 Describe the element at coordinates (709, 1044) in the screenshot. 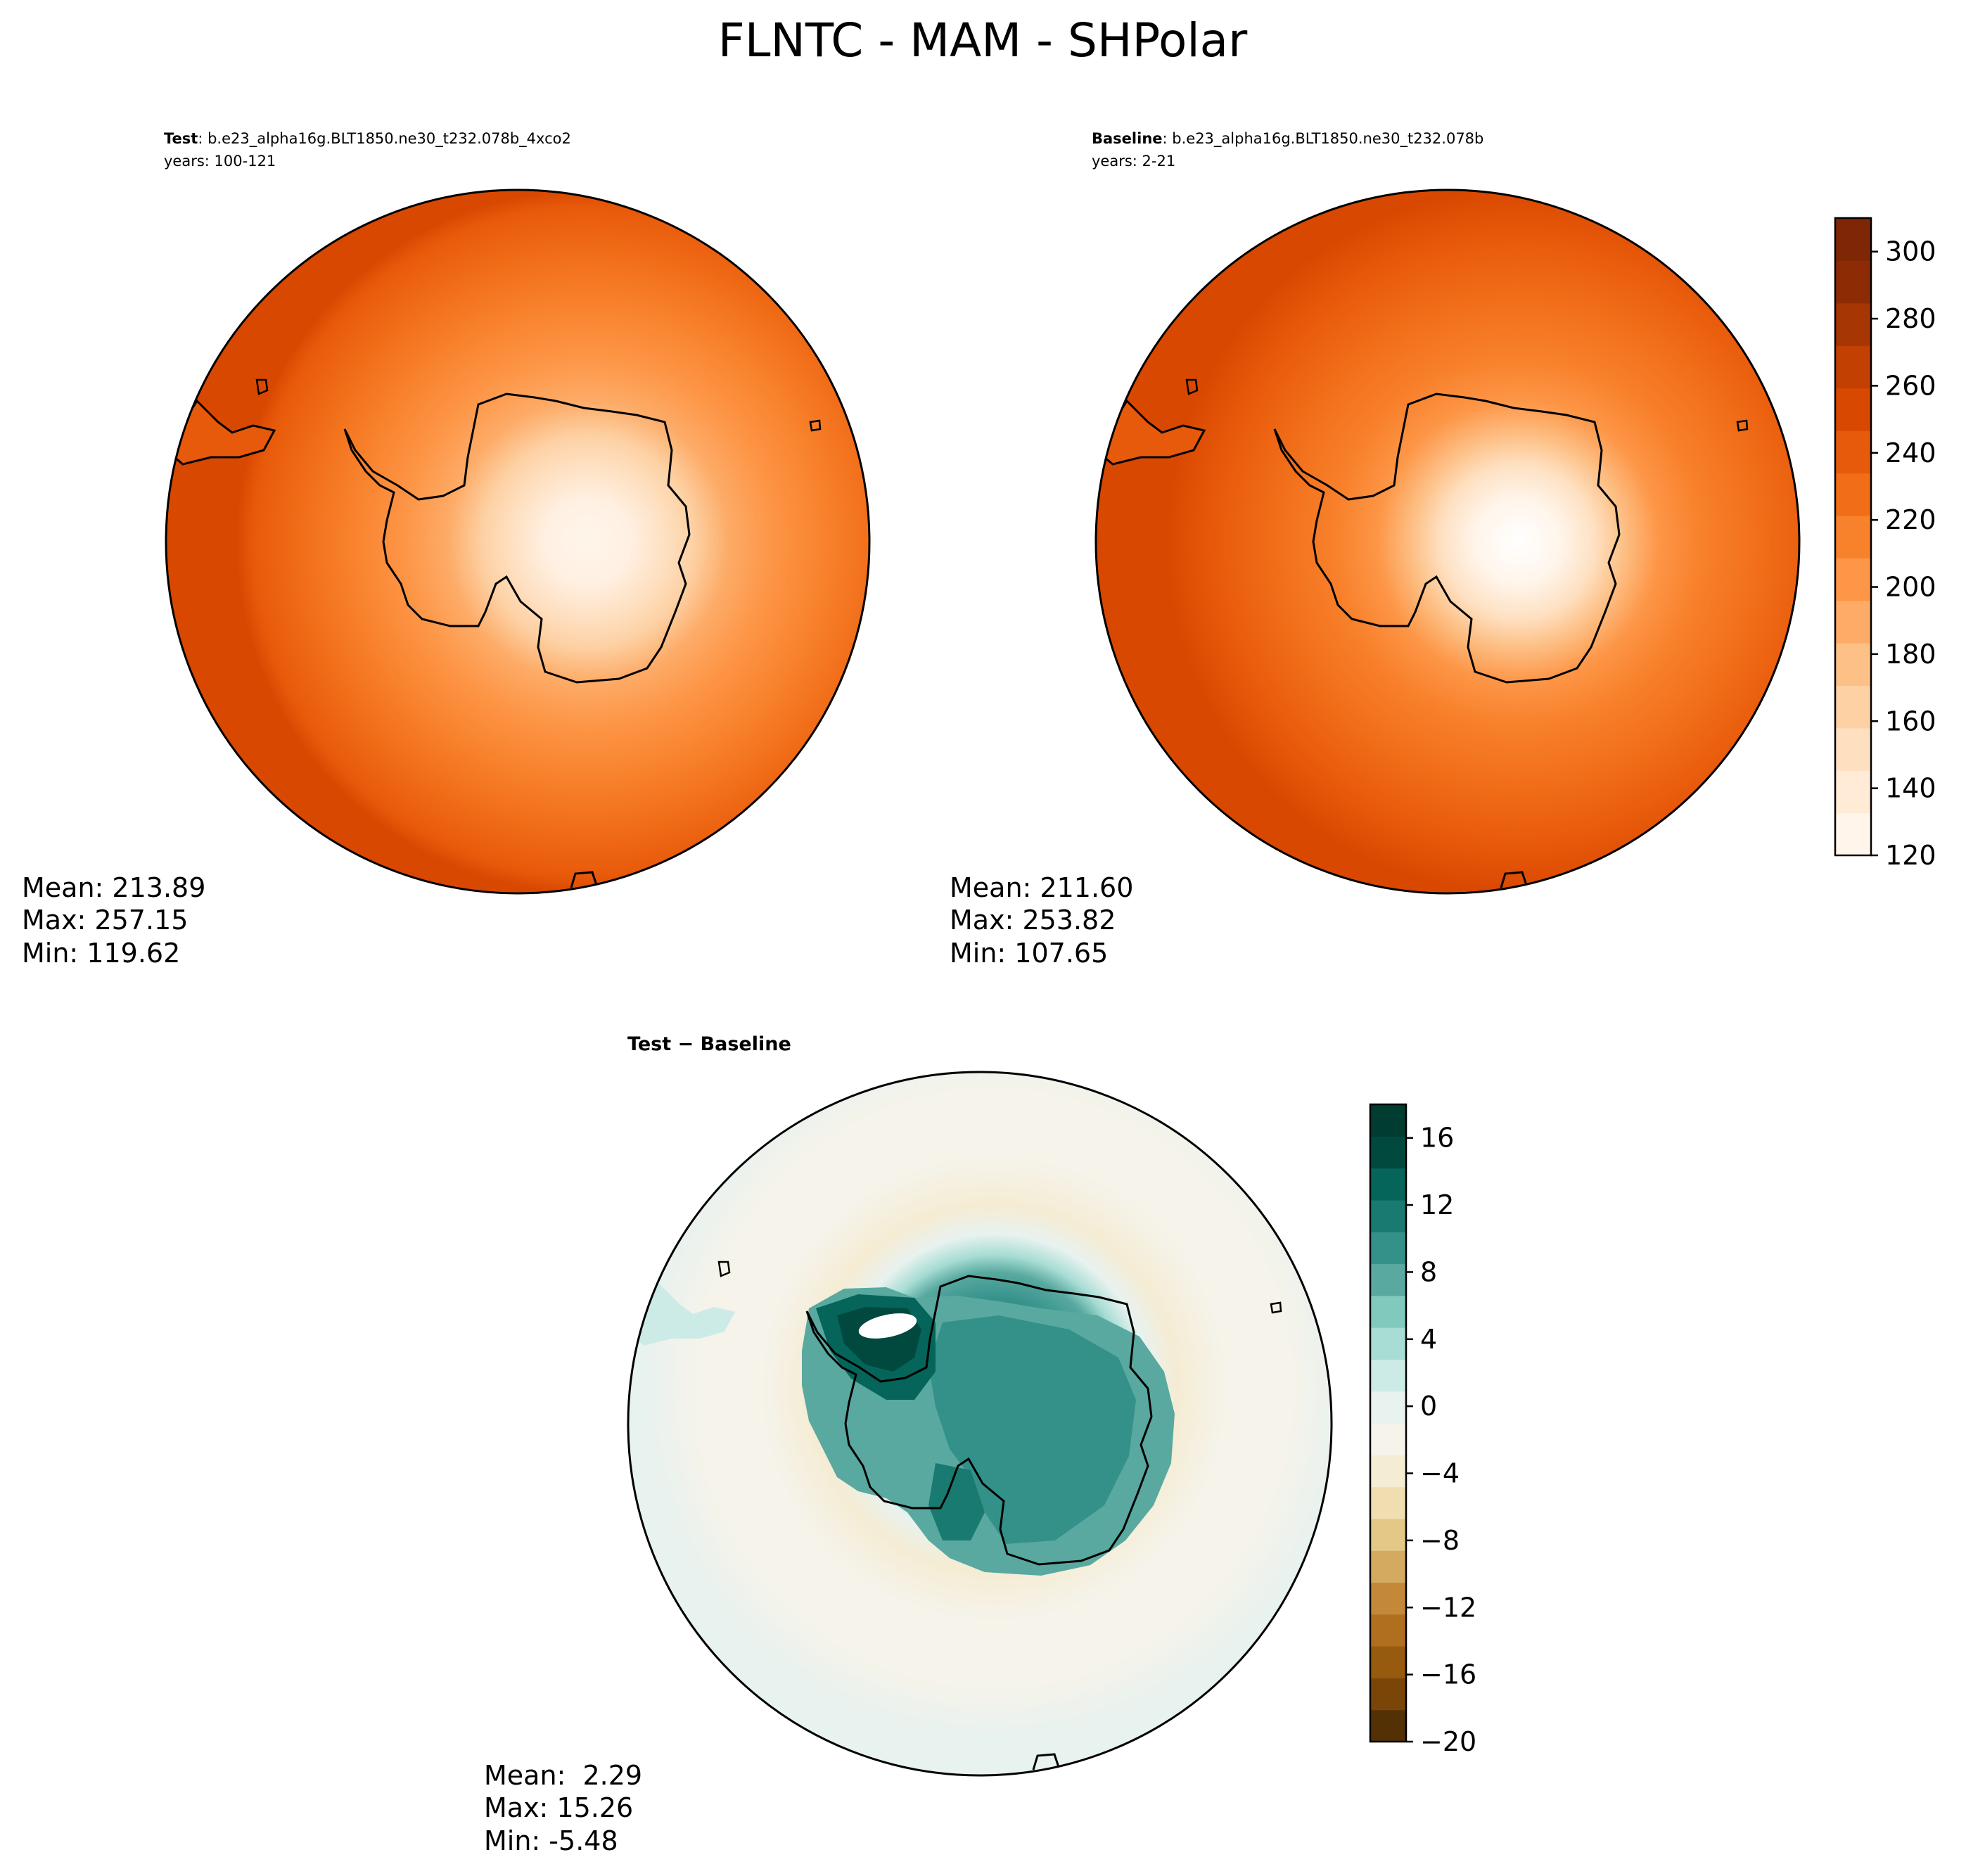

I see `diff-panel-header: Test − Baseline` at that location.